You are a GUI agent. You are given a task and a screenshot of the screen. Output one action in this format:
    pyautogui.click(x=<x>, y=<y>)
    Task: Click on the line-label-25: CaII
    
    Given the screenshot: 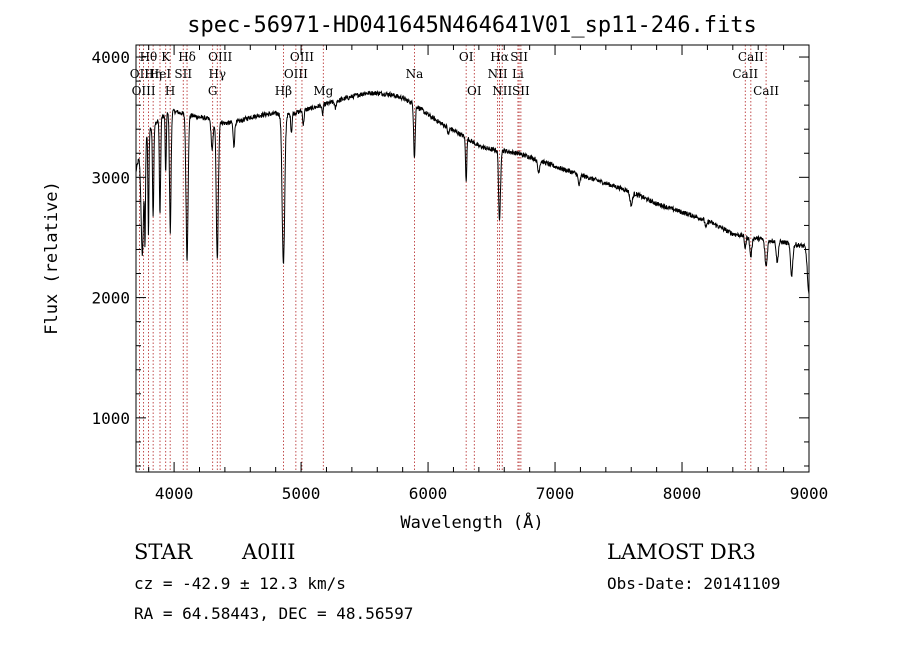 What is the action you would take?
    pyautogui.click(x=751, y=57)
    